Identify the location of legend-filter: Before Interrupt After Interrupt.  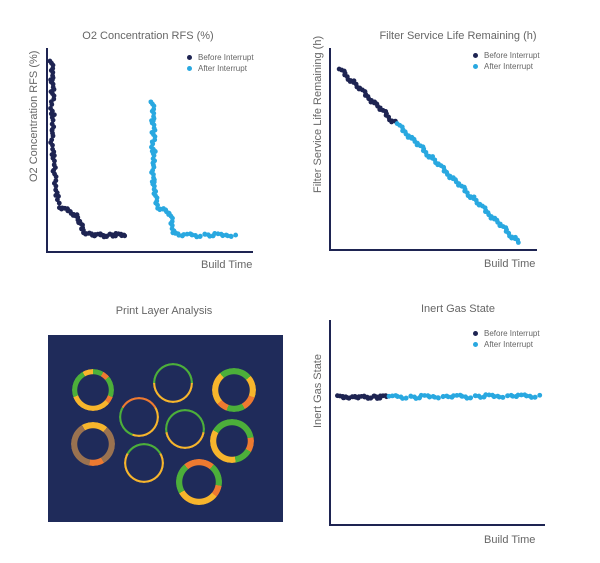
(506, 61).